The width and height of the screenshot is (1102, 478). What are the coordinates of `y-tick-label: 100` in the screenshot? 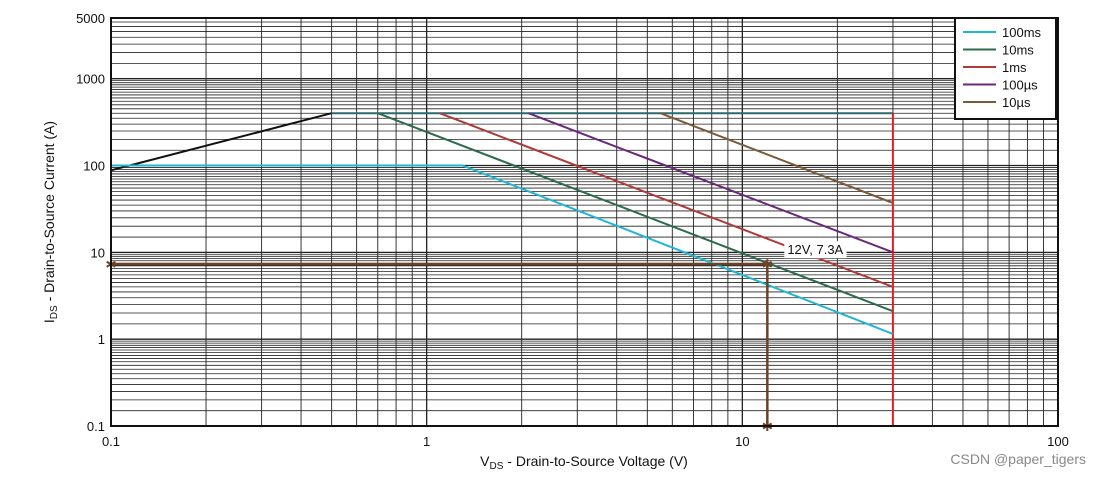 It's located at (94, 166).